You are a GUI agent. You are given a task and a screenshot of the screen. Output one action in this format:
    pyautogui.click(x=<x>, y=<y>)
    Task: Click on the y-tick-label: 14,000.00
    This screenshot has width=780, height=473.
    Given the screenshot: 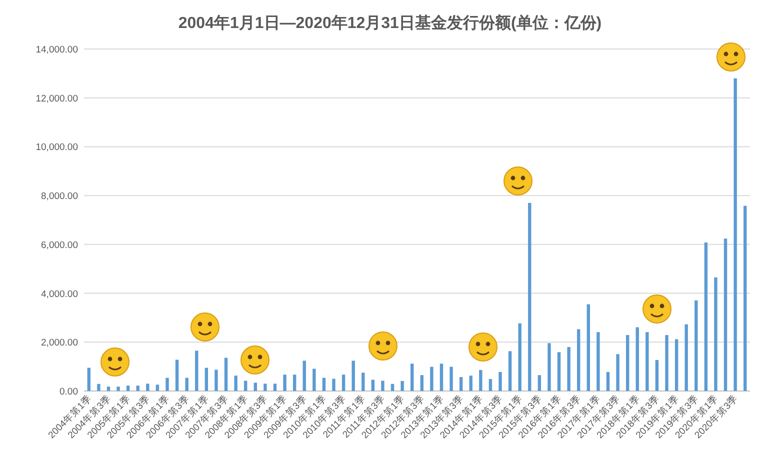 What is the action you would take?
    pyautogui.click(x=57, y=50)
    